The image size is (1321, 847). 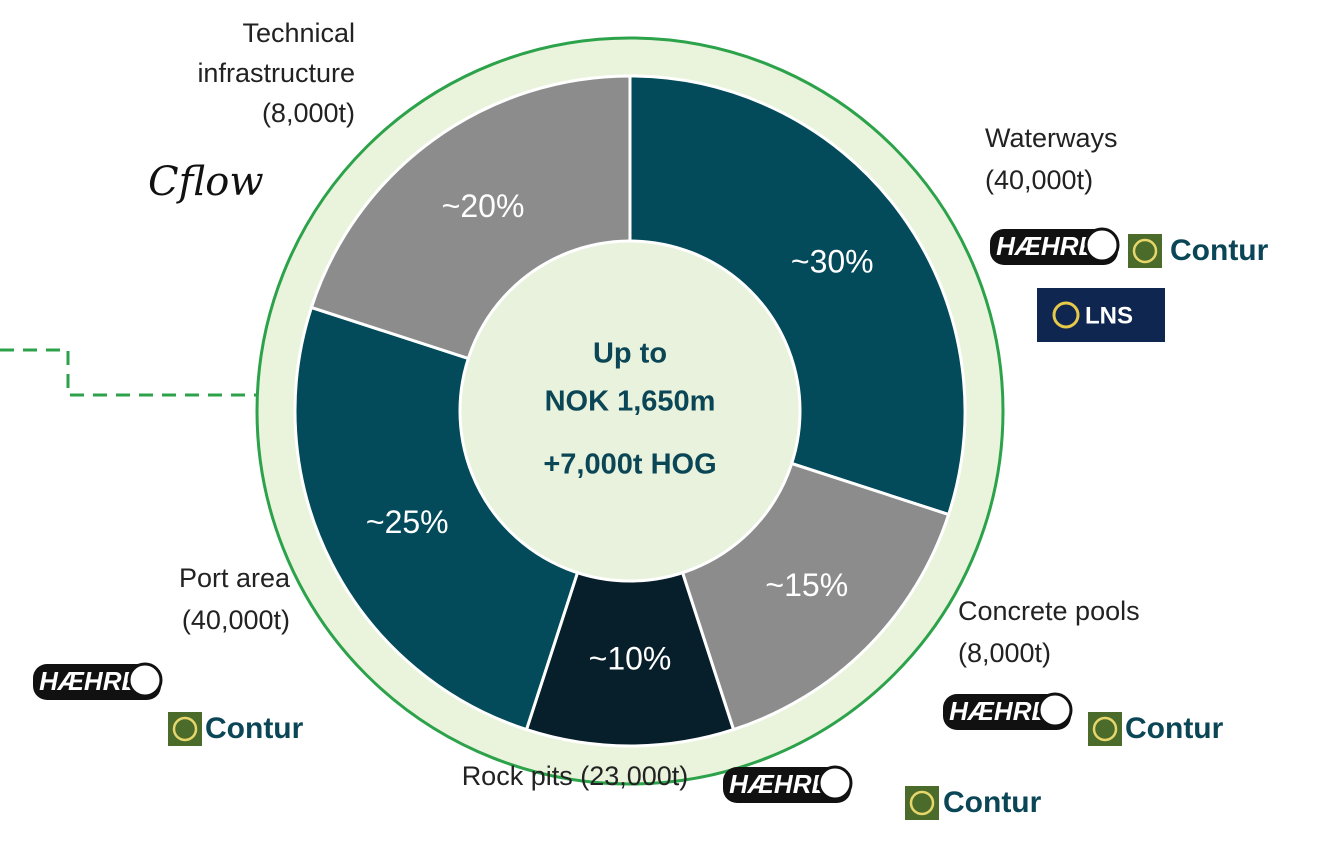 I want to click on logo-text: LNS, so click(x=1109, y=315).